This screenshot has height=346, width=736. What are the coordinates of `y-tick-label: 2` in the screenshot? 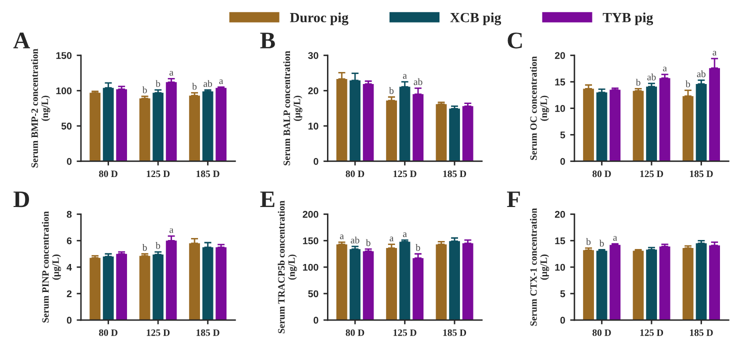 It's located at (69, 294).